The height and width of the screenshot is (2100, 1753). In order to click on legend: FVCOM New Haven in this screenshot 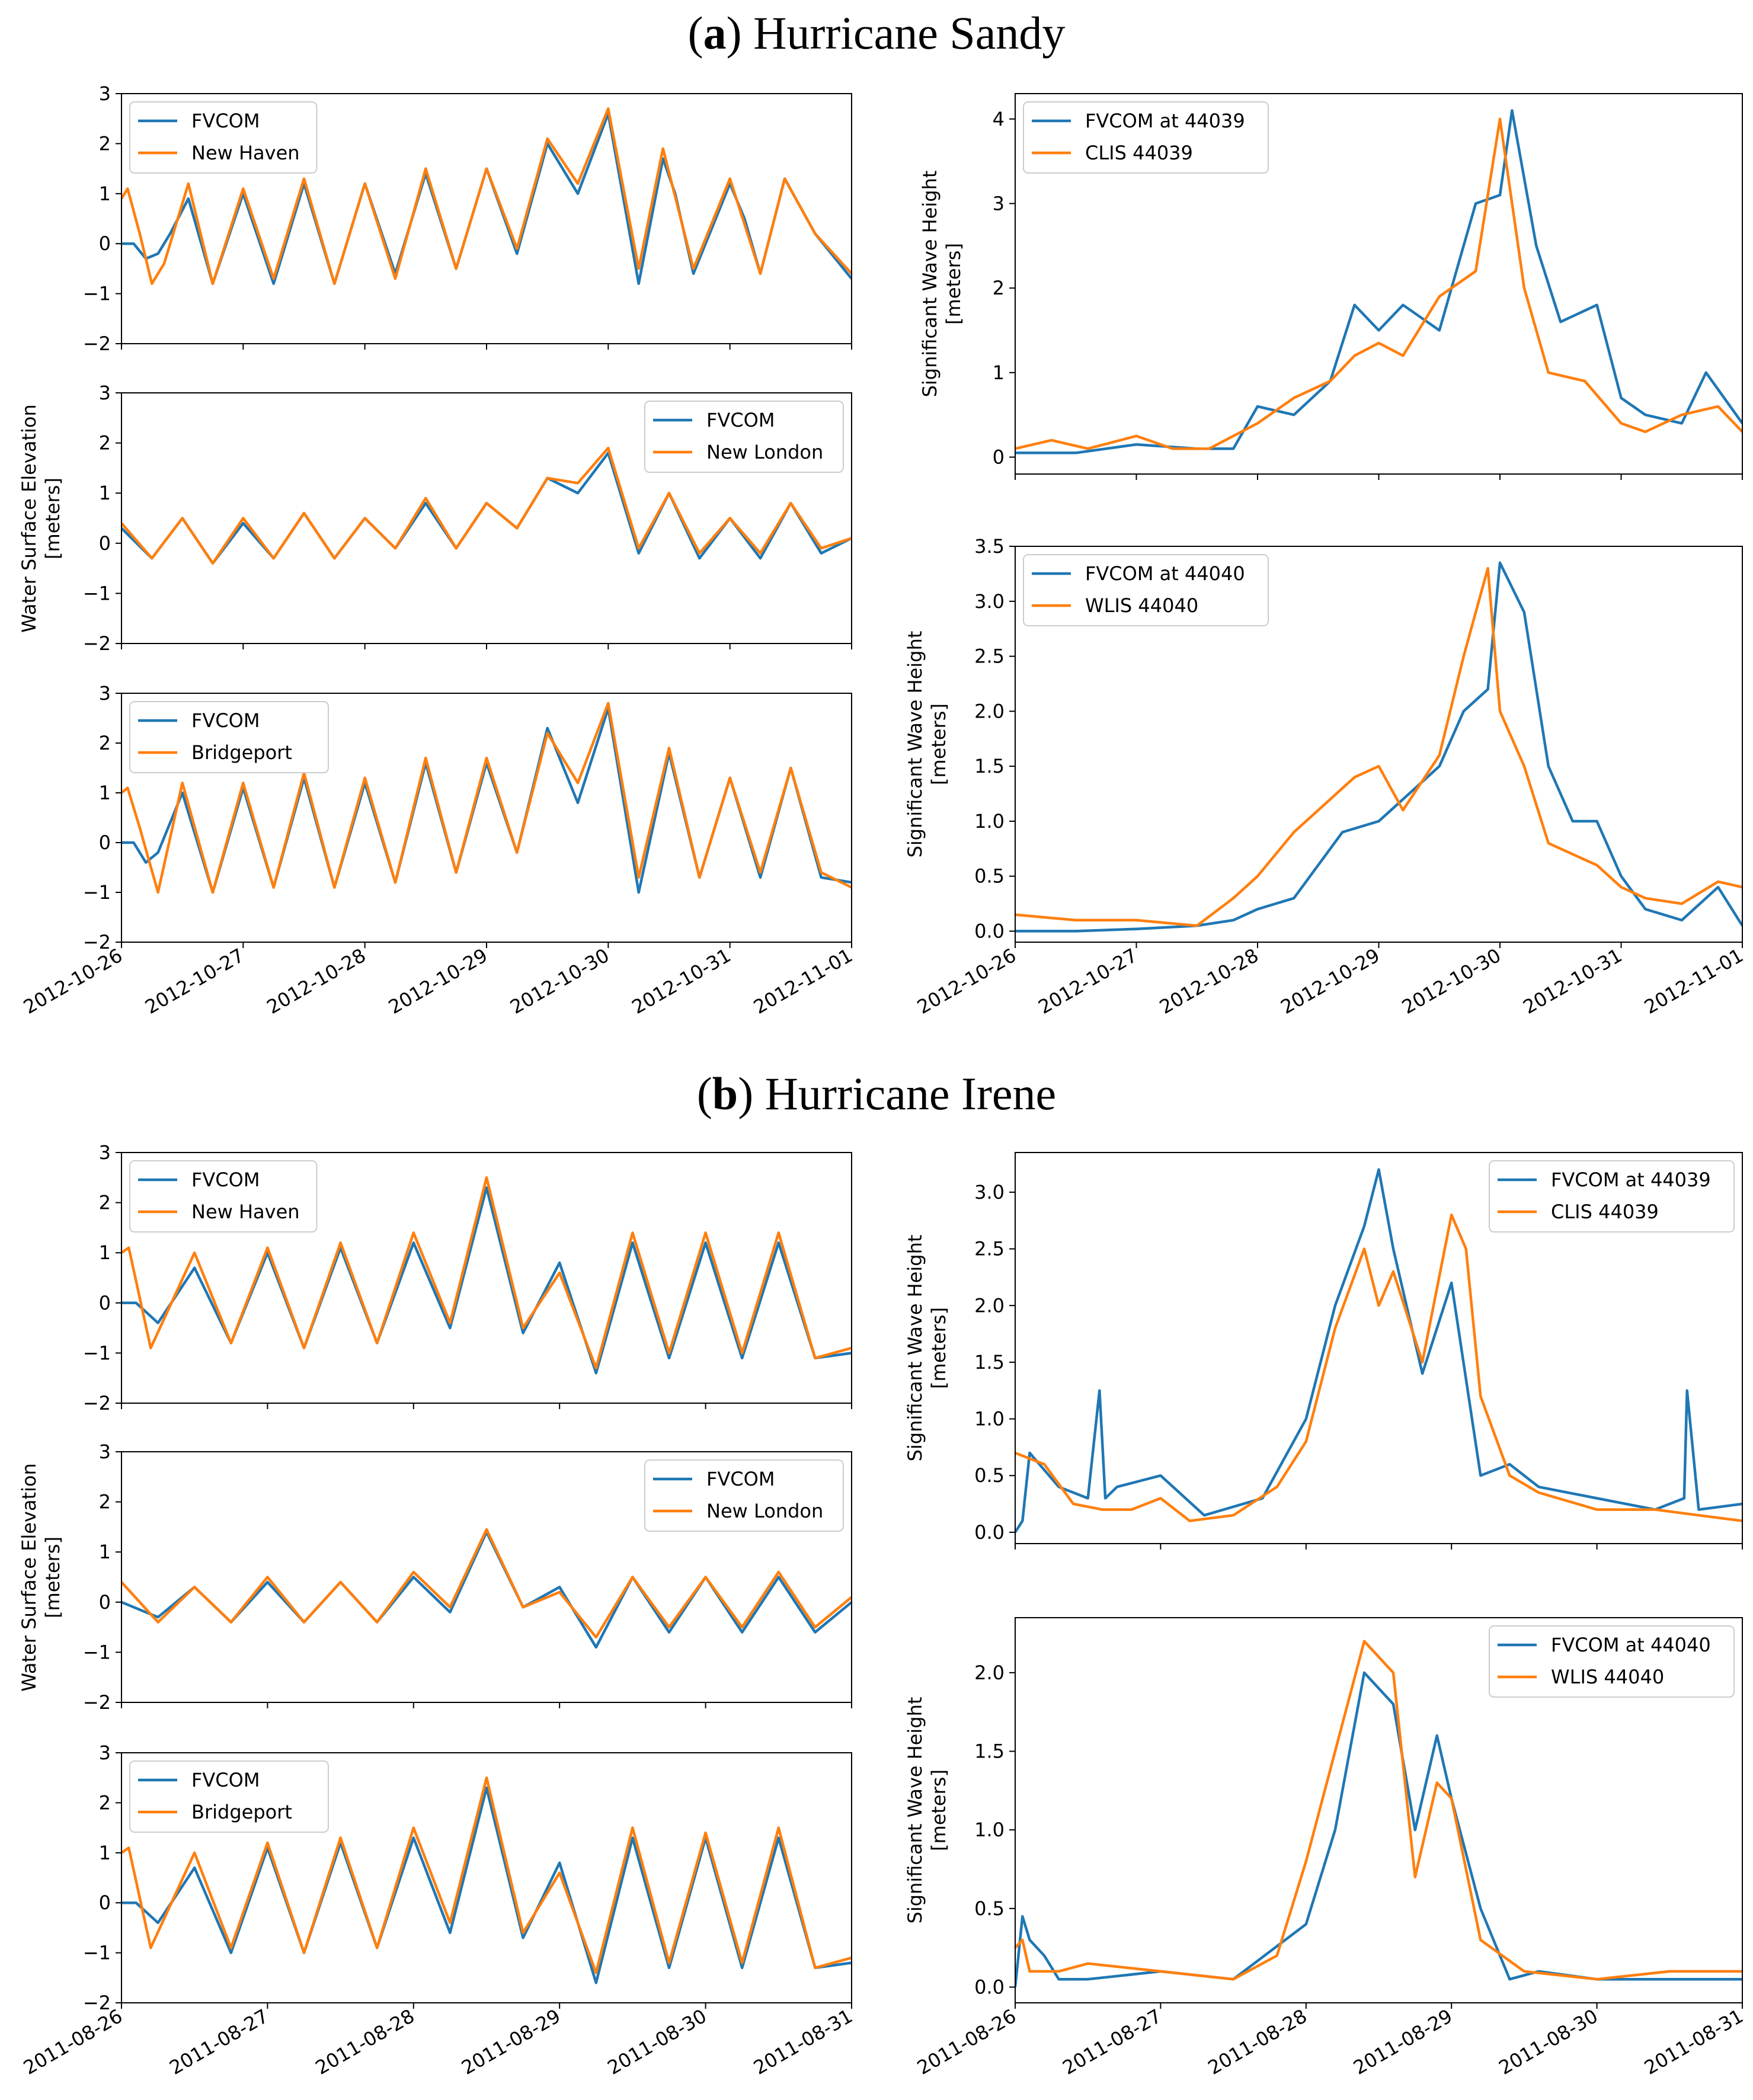, I will do `click(223, 137)`.